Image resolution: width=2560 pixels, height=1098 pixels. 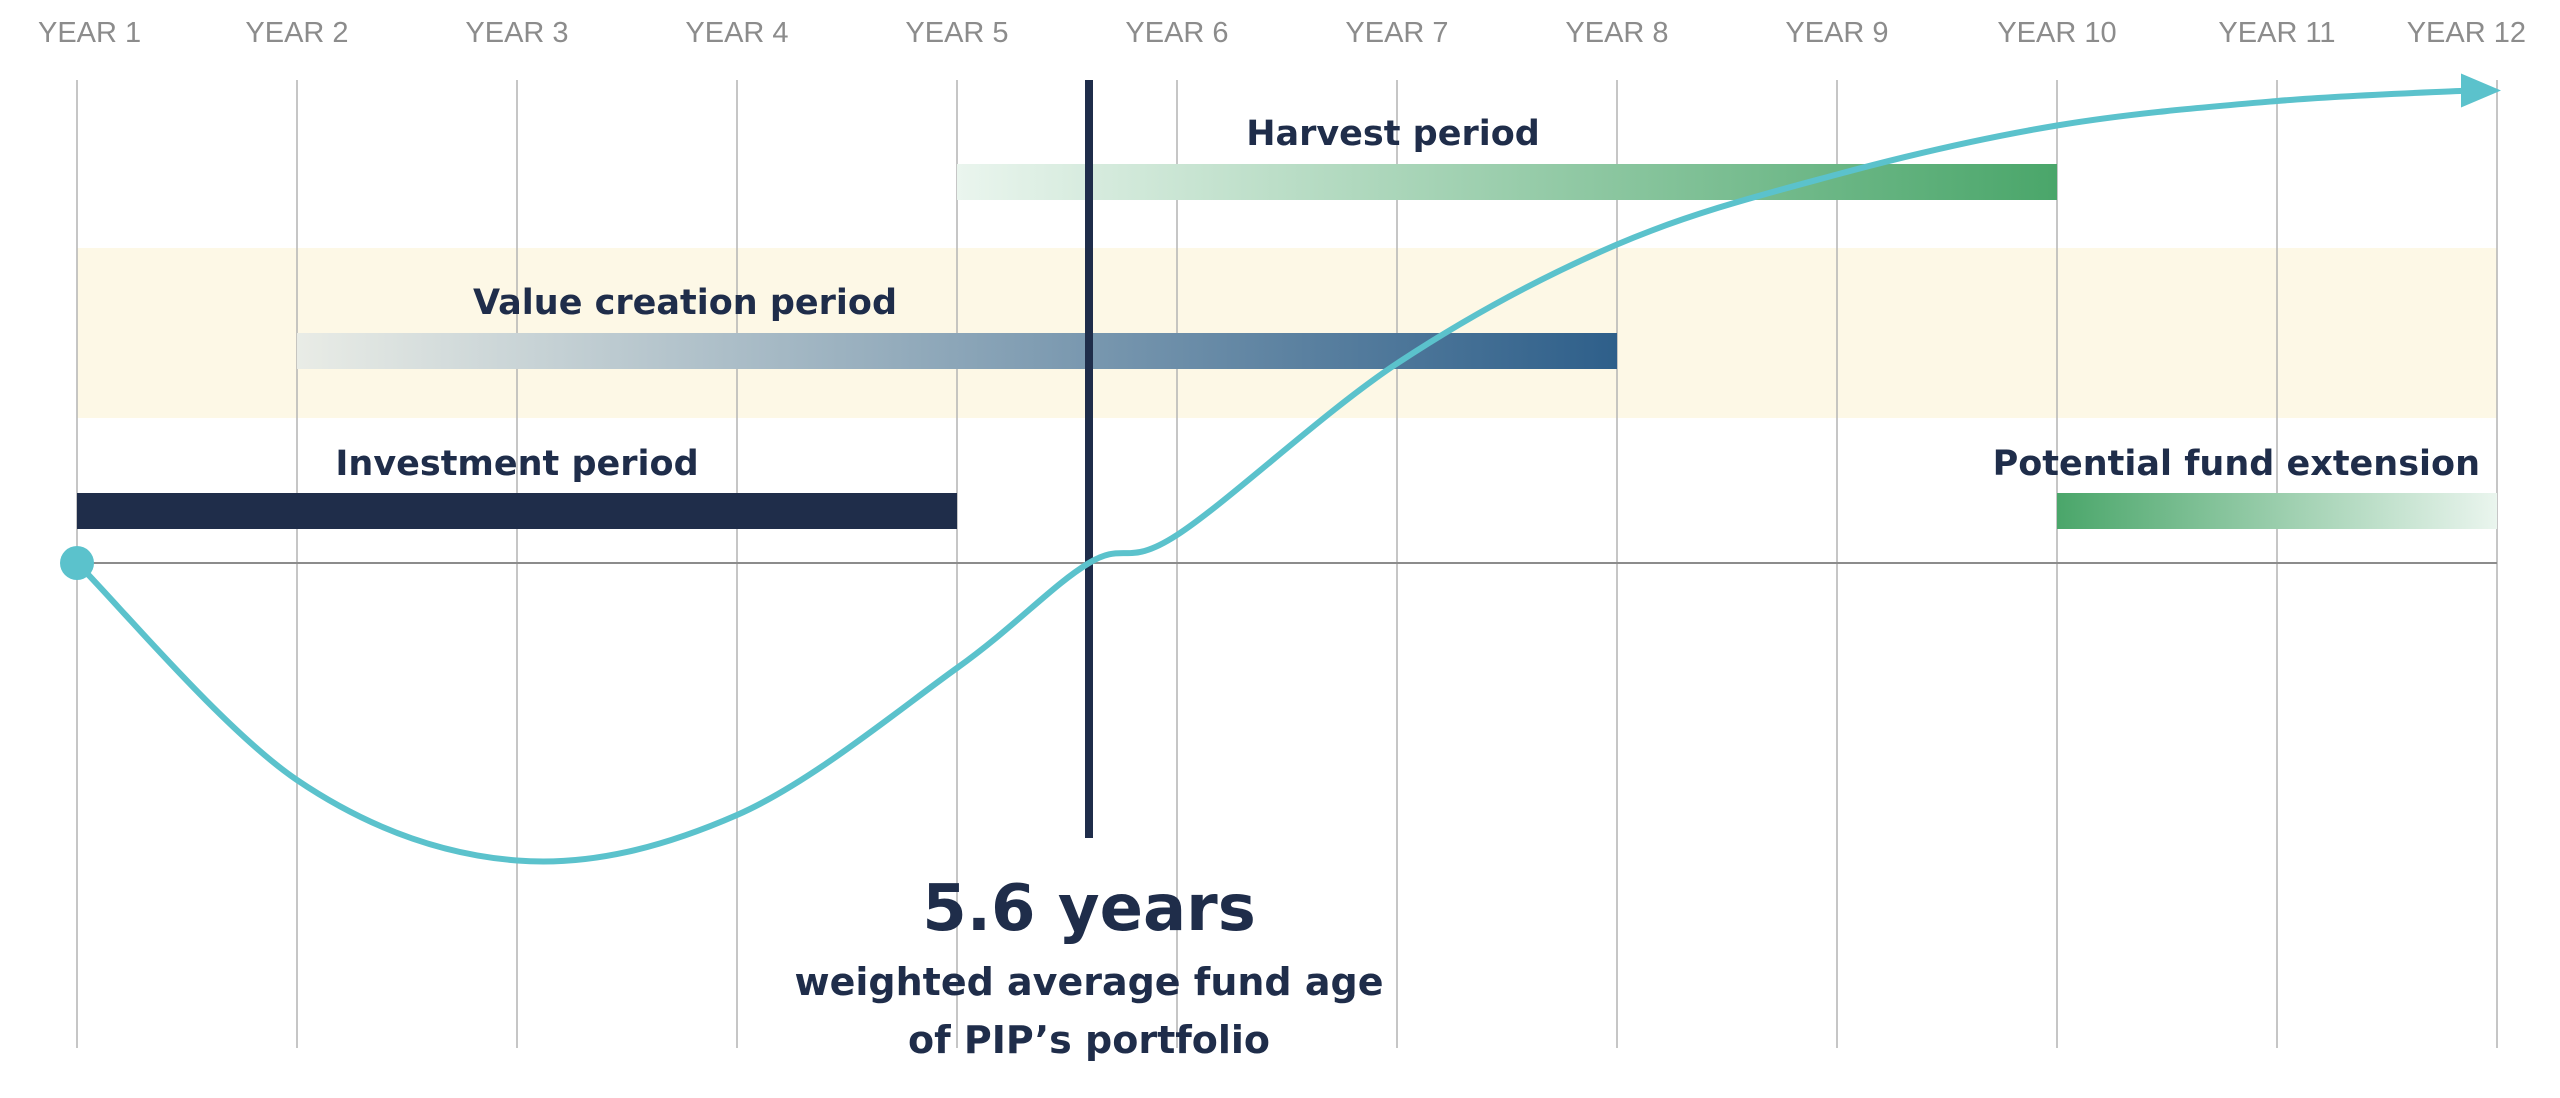 I want to click on weighted-average-age-caption-line-2: of PIP’s portfolio, so click(x=1089, y=1040).